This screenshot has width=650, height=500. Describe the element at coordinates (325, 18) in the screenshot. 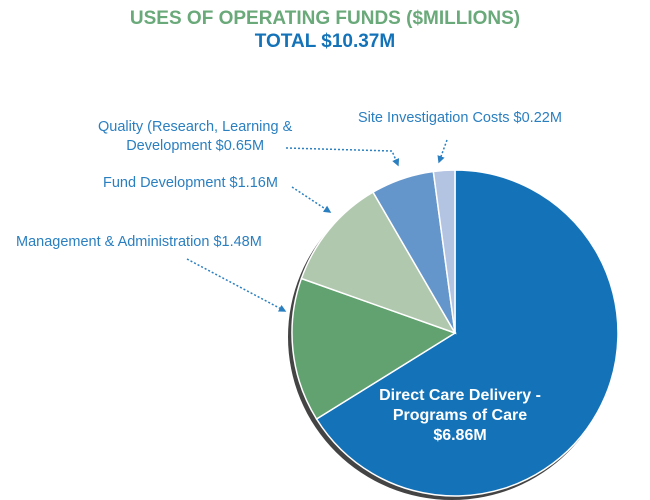

I see `chart-title: USES OF OPERATING FUNDS ($MILLIONS)` at that location.